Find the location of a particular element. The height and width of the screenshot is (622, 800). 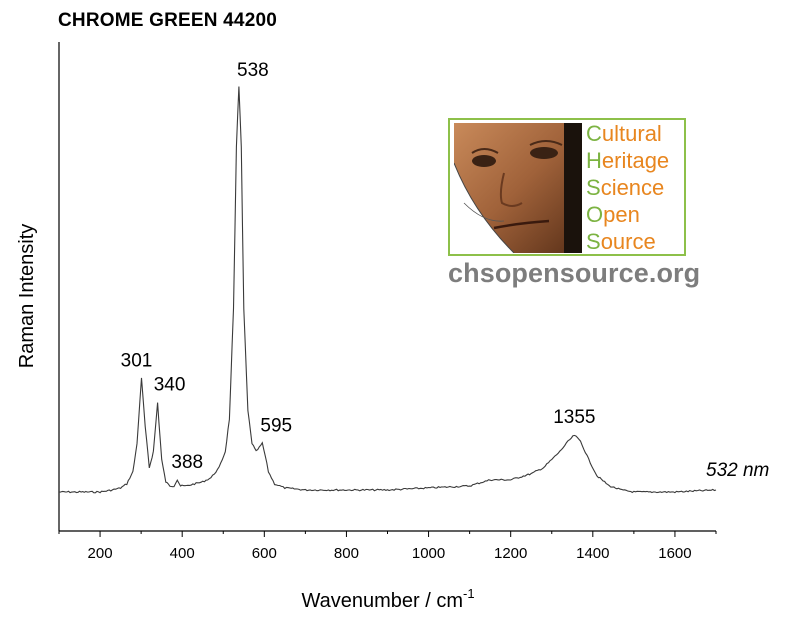

logo-line-cultural: Cultural is located at coordinates (624, 133).